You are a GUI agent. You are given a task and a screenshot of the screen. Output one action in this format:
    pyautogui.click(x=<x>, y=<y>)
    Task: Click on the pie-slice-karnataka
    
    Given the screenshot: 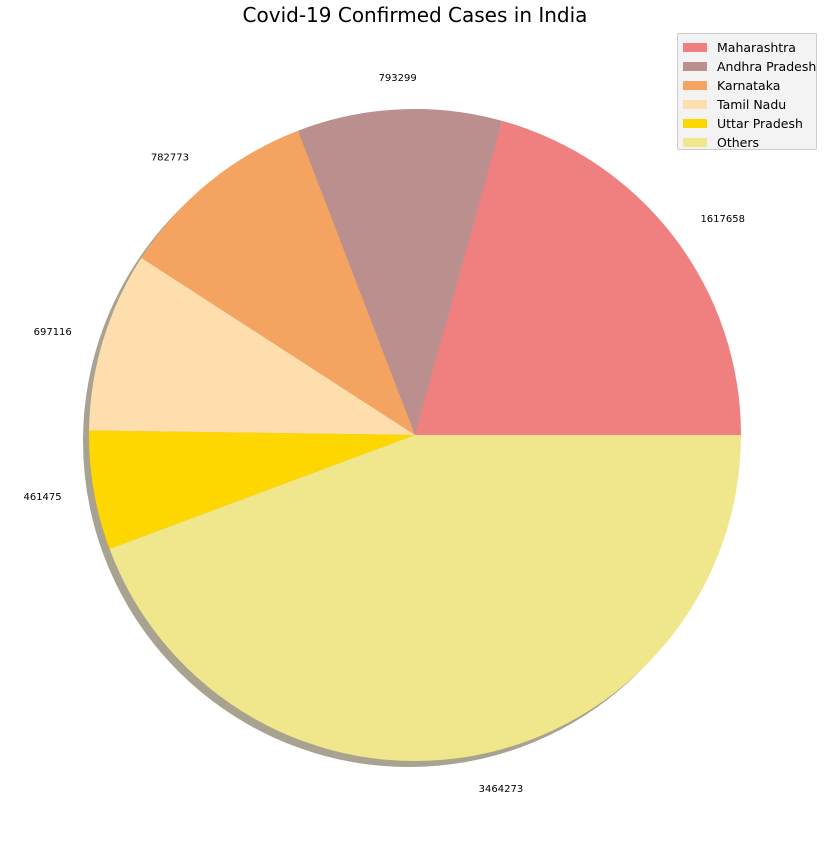 What is the action you would take?
    pyautogui.click(x=278, y=282)
    